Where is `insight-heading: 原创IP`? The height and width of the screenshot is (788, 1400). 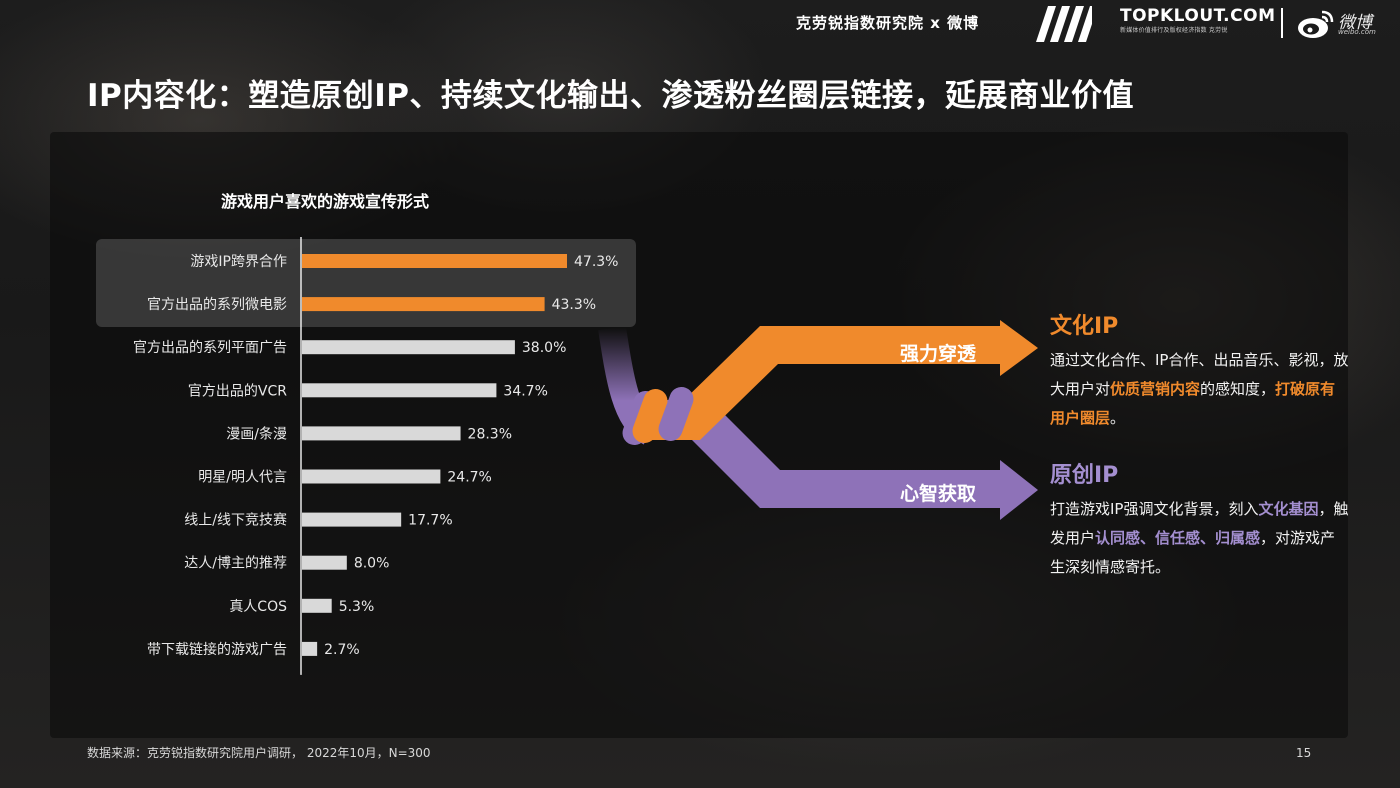 insight-heading: 原创IP is located at coordinates (1084, 475).